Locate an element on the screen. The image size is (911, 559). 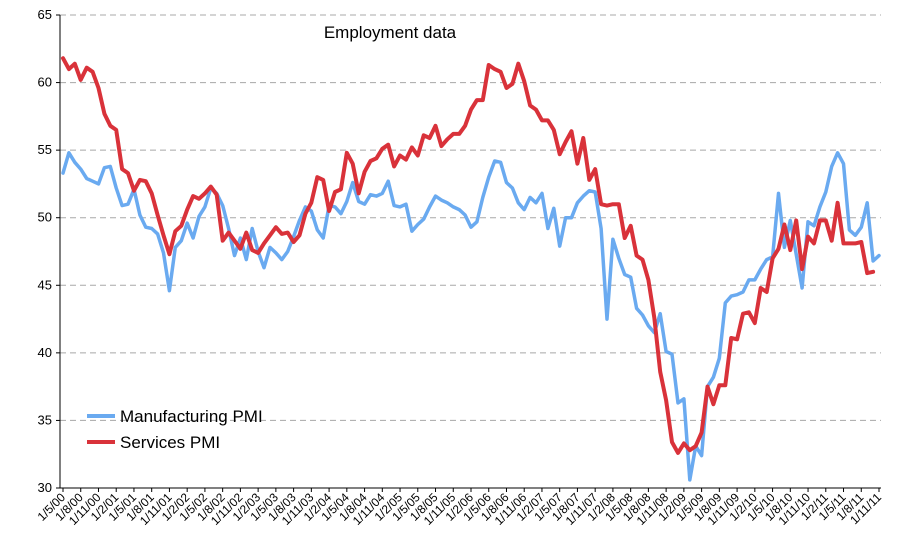
chart-title: Employment data is located at coordinates (390, 32).